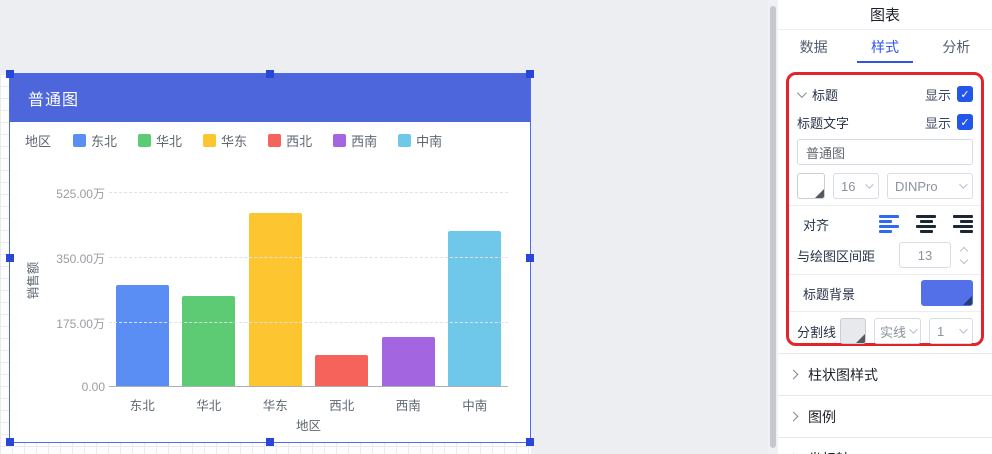 The image size is (992, 454). What do you see at coordinates (773, 227) in the screenshot?
I see `scrollbar-thumb` at bounding box center [773, 227].